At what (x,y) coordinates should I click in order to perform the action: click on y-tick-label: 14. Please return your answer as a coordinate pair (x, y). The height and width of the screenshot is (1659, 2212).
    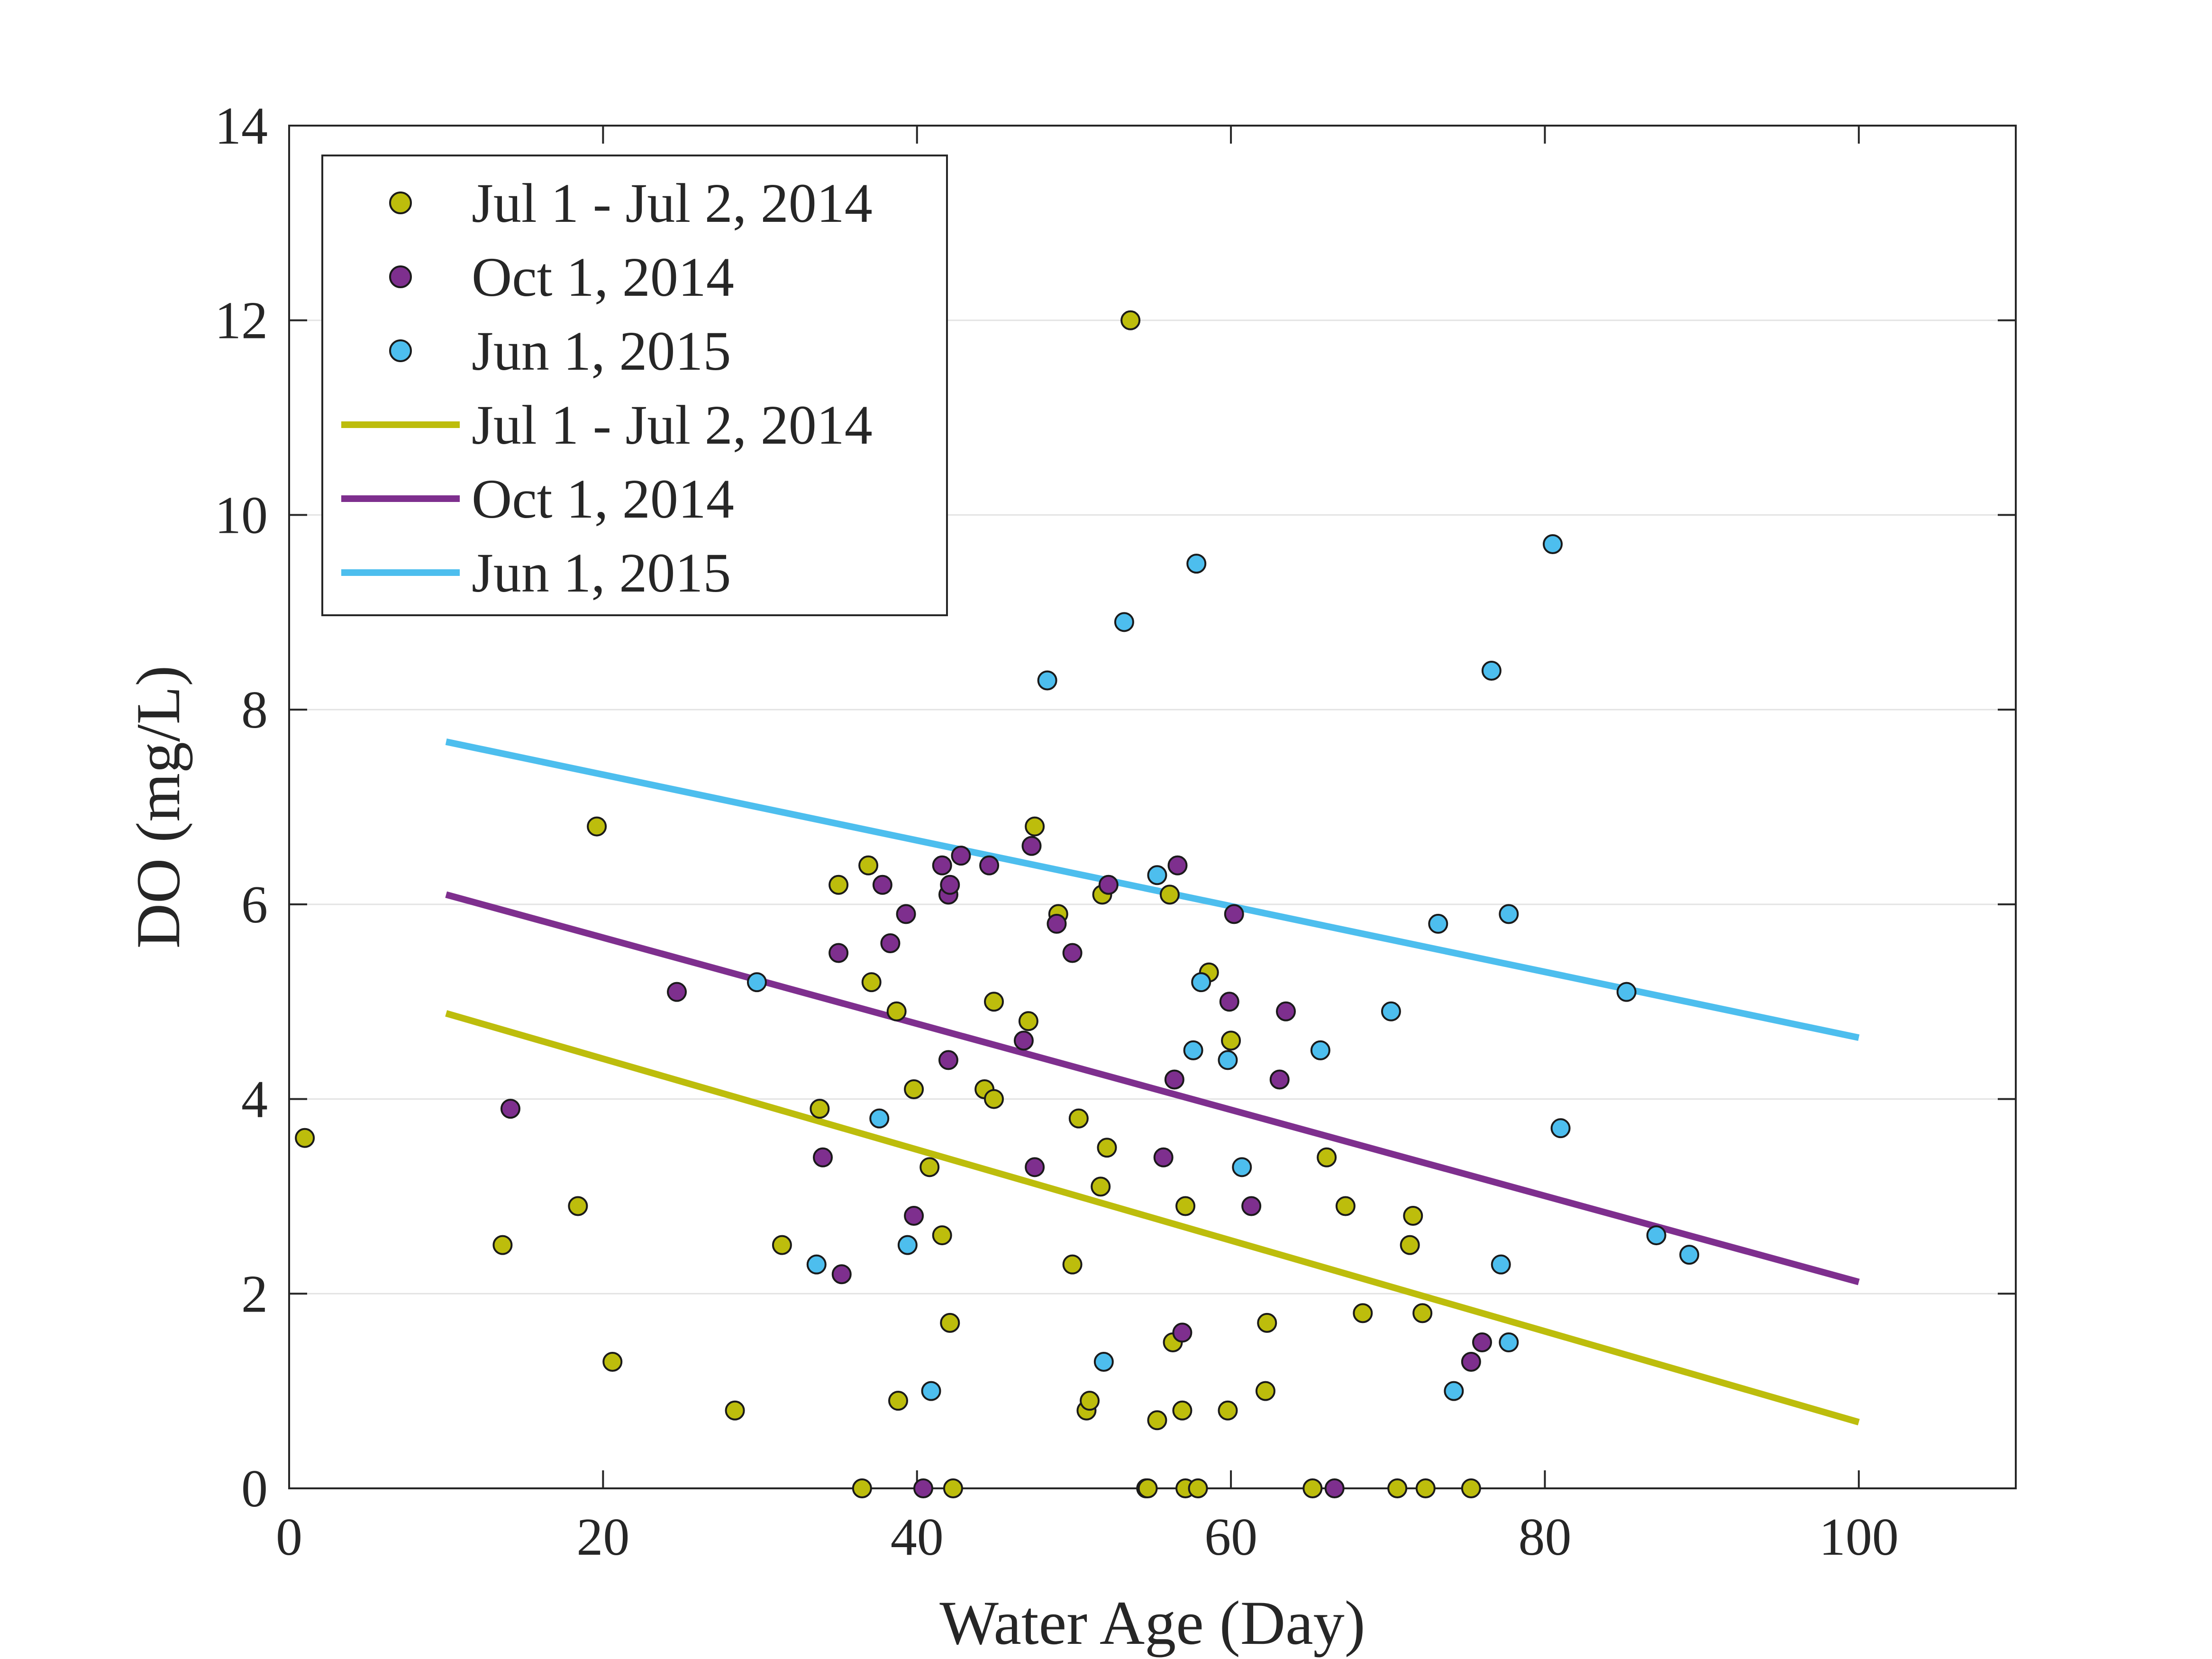
    Looking at the image, I should click on (241, 126).